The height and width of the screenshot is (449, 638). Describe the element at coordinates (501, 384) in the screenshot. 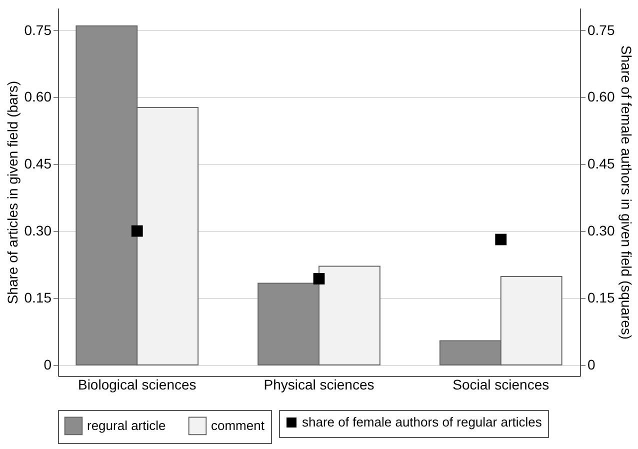

I see `x-tick-label: Social sciences` at that location.